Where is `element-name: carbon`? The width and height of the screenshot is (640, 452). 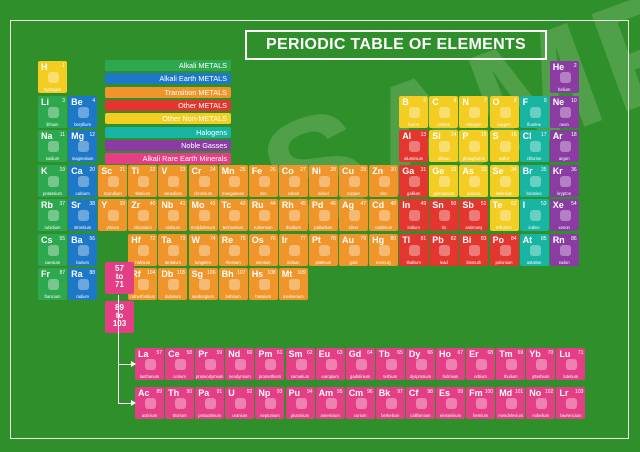
element-name: carbon is located at coordinates (444, 124).